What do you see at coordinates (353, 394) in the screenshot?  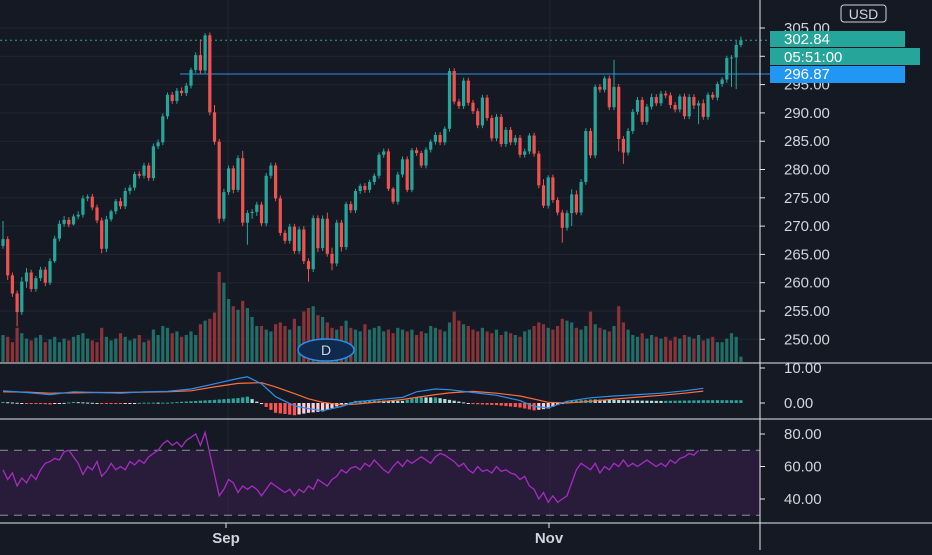 I see `macd-line` at bounding box center [353, 394].